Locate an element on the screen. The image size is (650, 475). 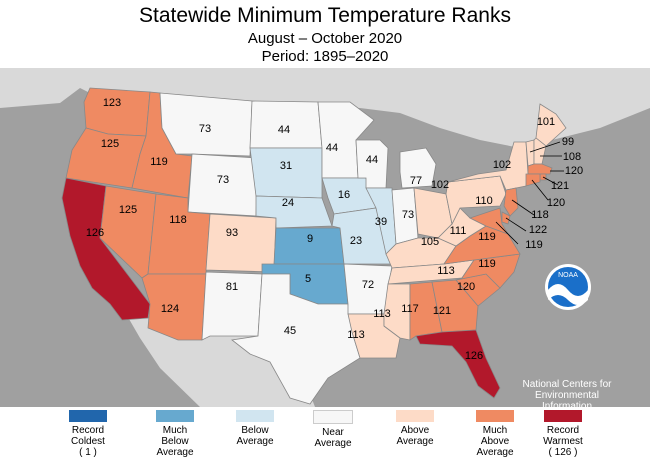
rank-label-la: 113 is located at coordinates (356, 335).